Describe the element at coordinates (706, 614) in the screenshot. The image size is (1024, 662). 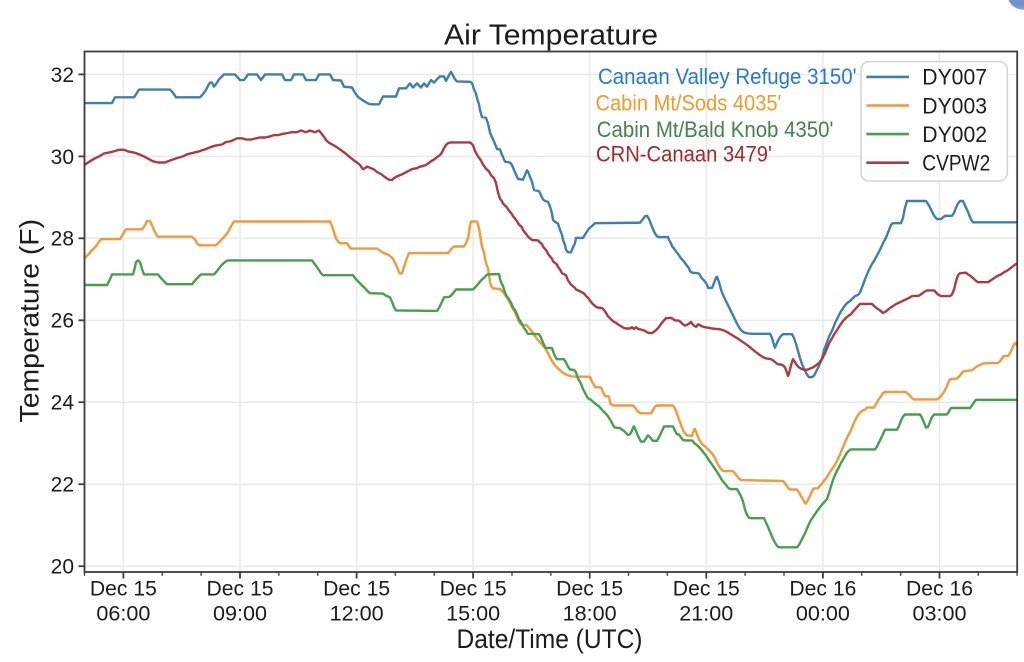
I see `svg-text: 21:00` at that location.